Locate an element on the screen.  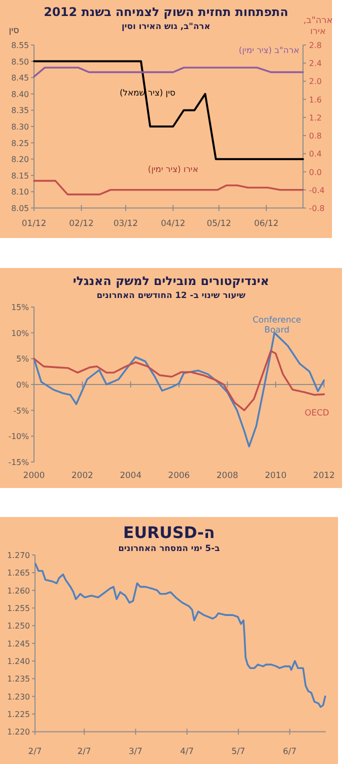
y-tick-label: 1.225 is located at coordinates (18, 715).